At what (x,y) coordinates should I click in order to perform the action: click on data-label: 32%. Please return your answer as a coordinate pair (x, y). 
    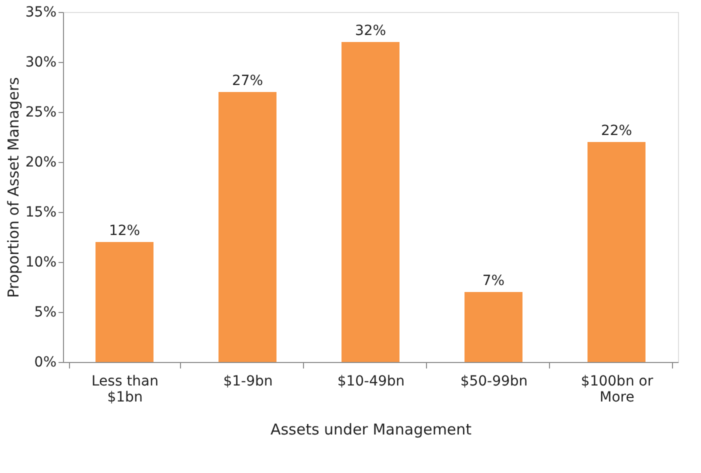
    Looking at the image, I should click on (370, 31).